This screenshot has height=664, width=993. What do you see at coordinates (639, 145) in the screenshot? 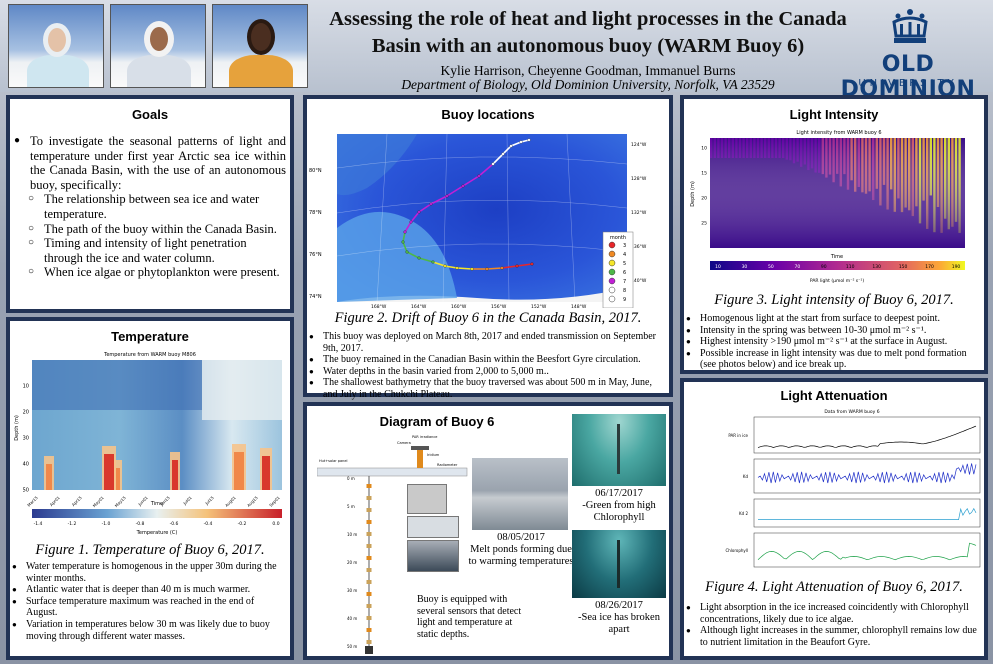
I see `map-lon-label: 124°W` at bounding box center [639, 145].